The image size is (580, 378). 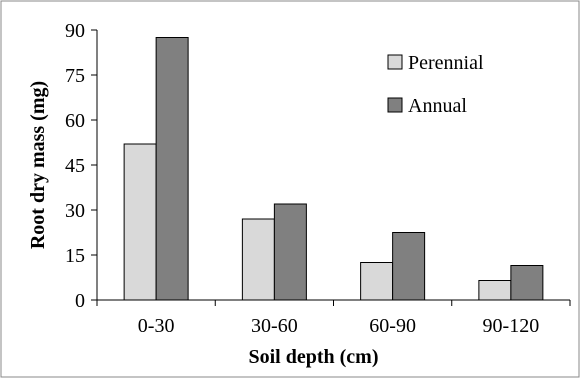 I want to click on y-tick-label: 45, so click(x=75, y=166).